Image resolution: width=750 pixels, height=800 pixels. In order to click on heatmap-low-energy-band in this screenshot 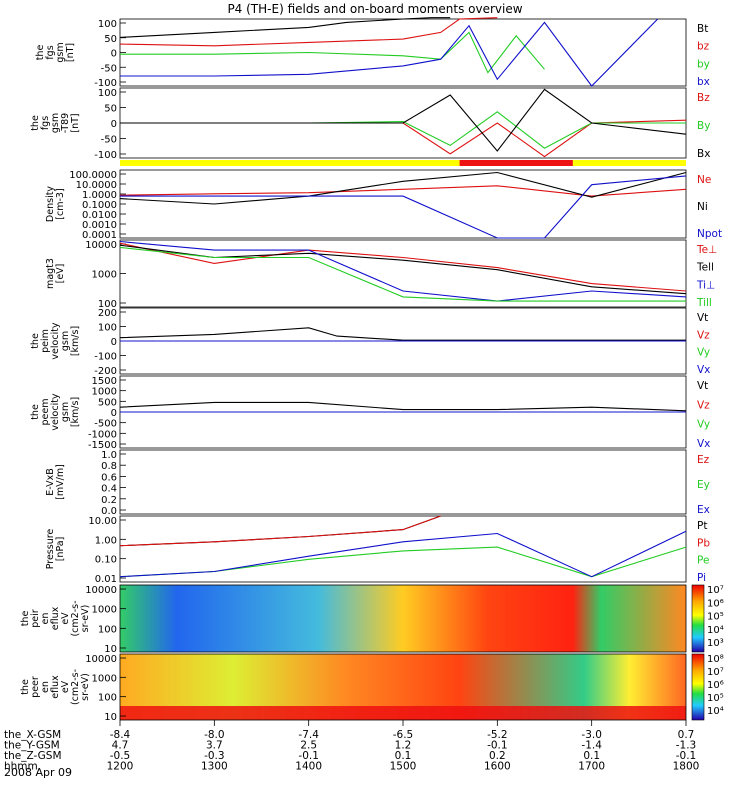, I will do `click(403, 713)`.